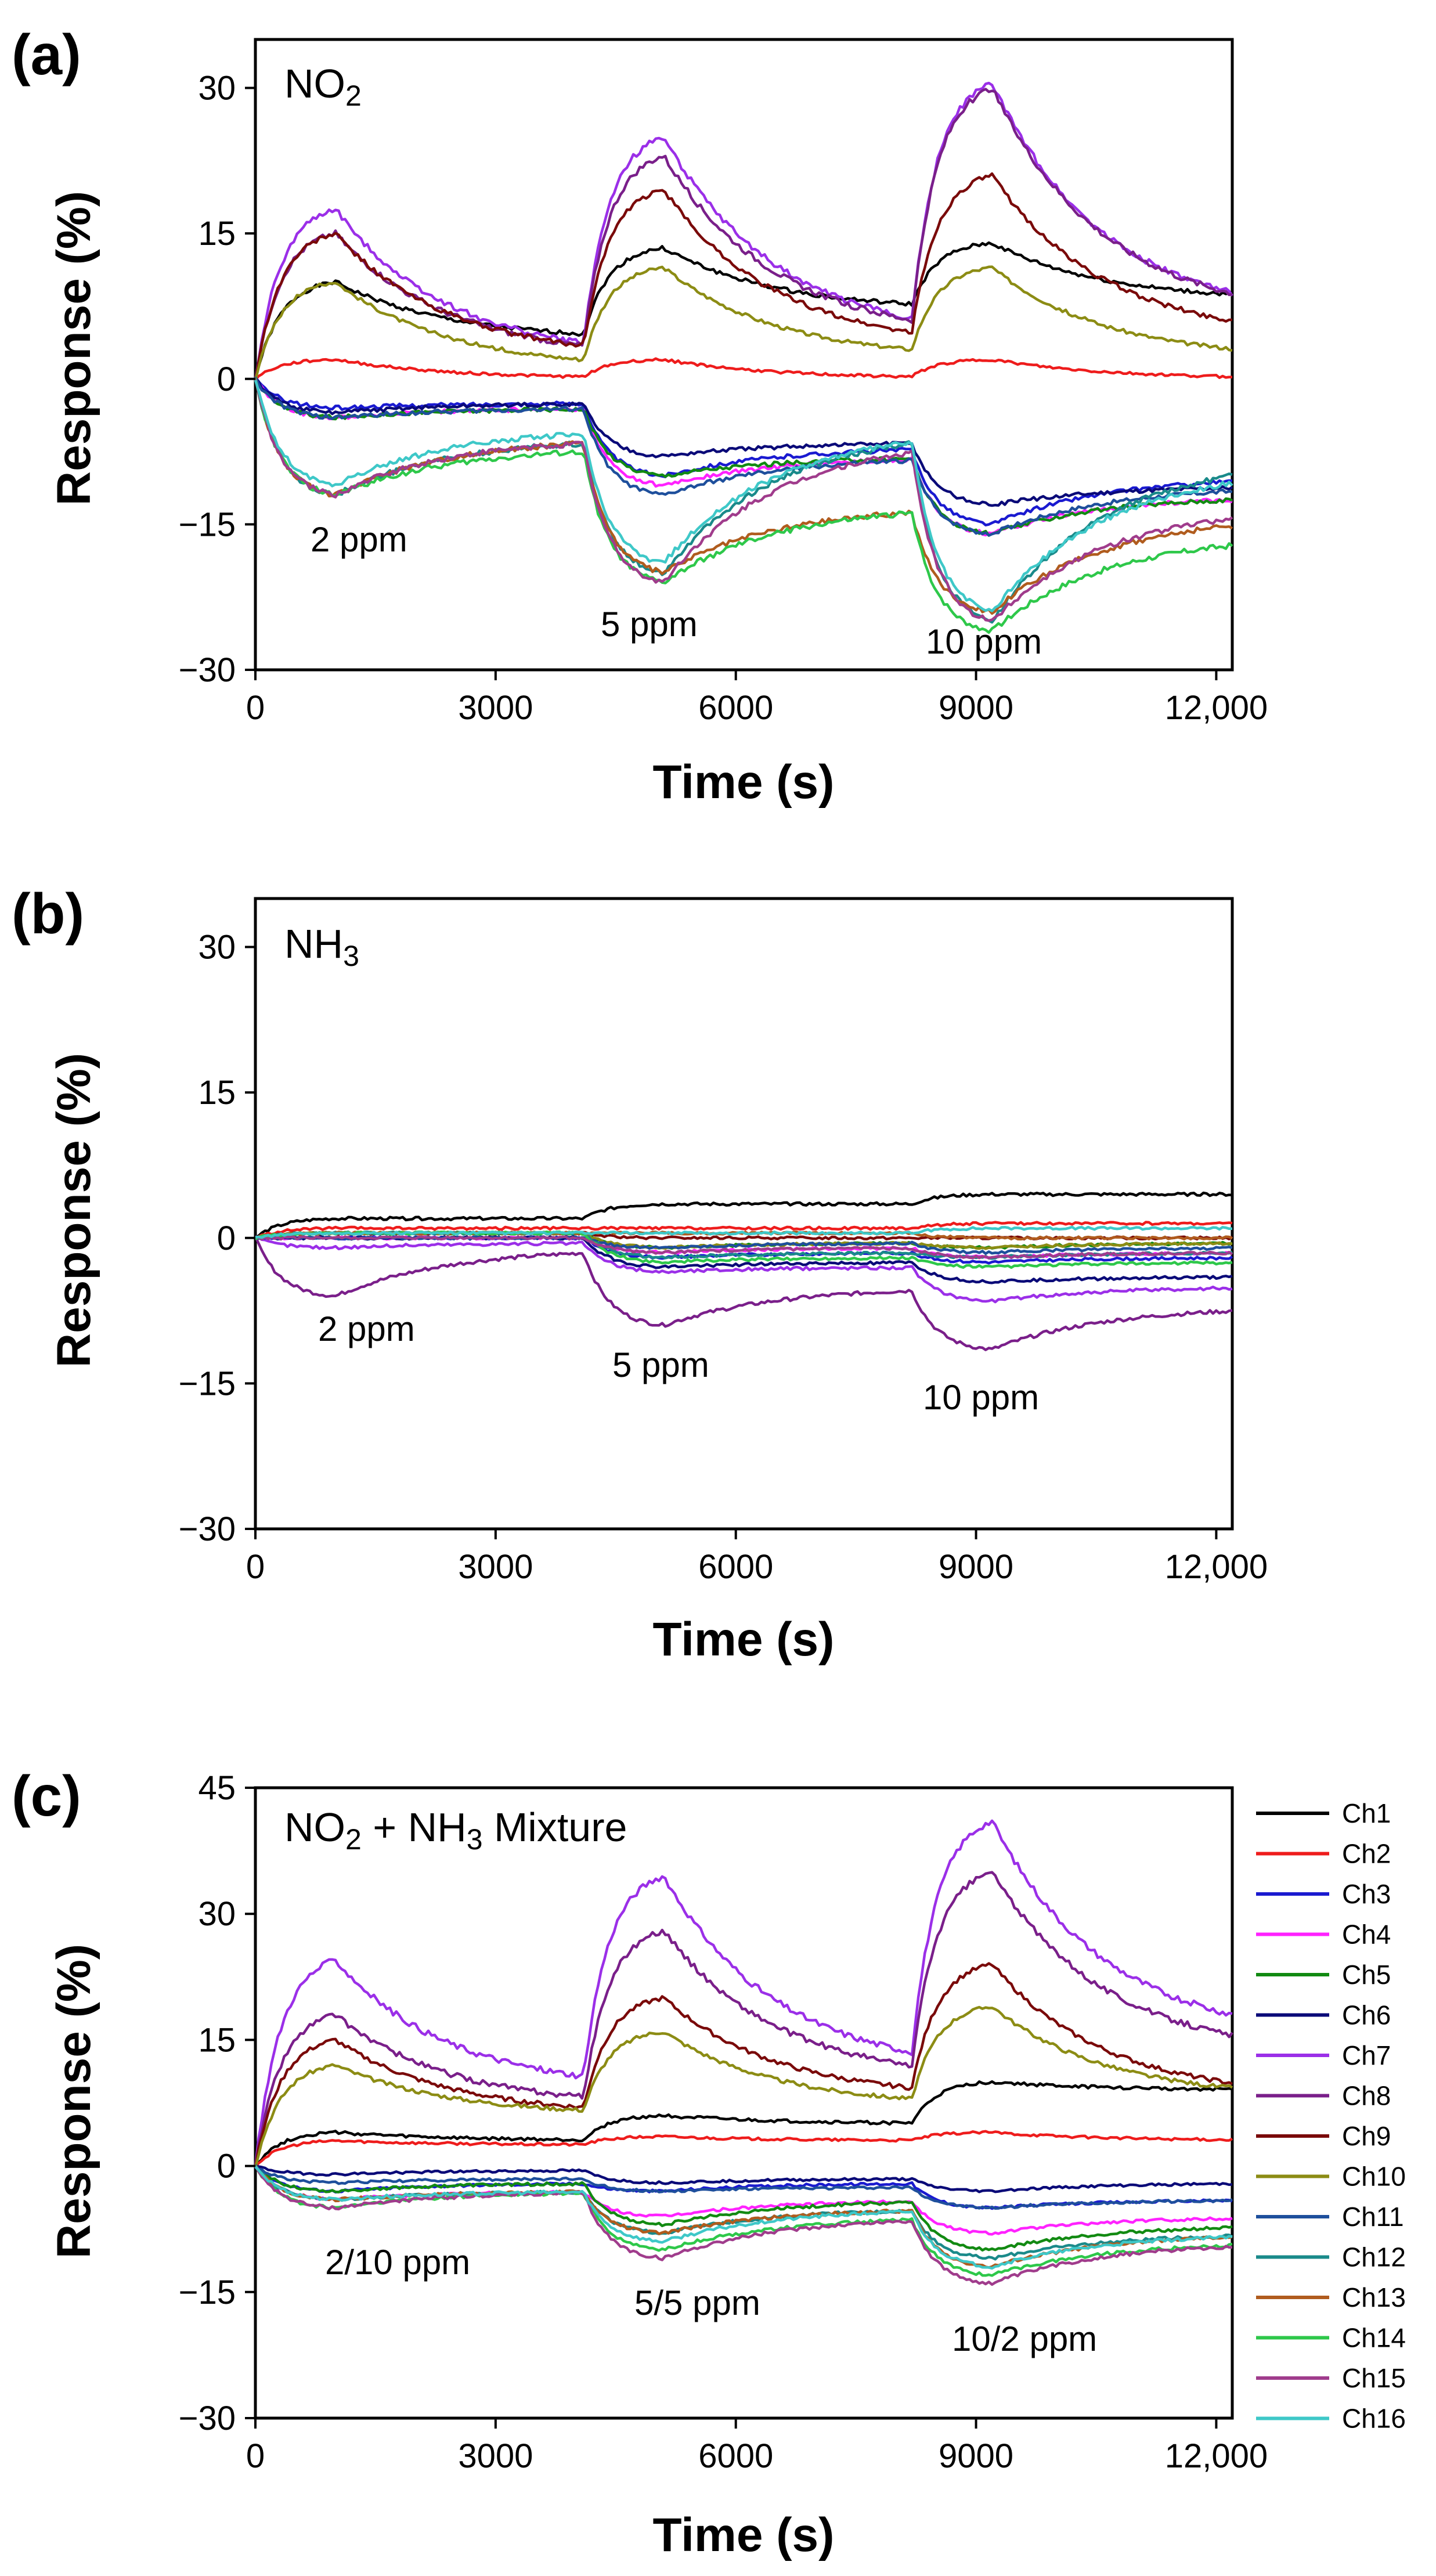 This screenshot has width=1436, height=2576. I want to click on legend-label: Ch12, so click(1374, 2257).